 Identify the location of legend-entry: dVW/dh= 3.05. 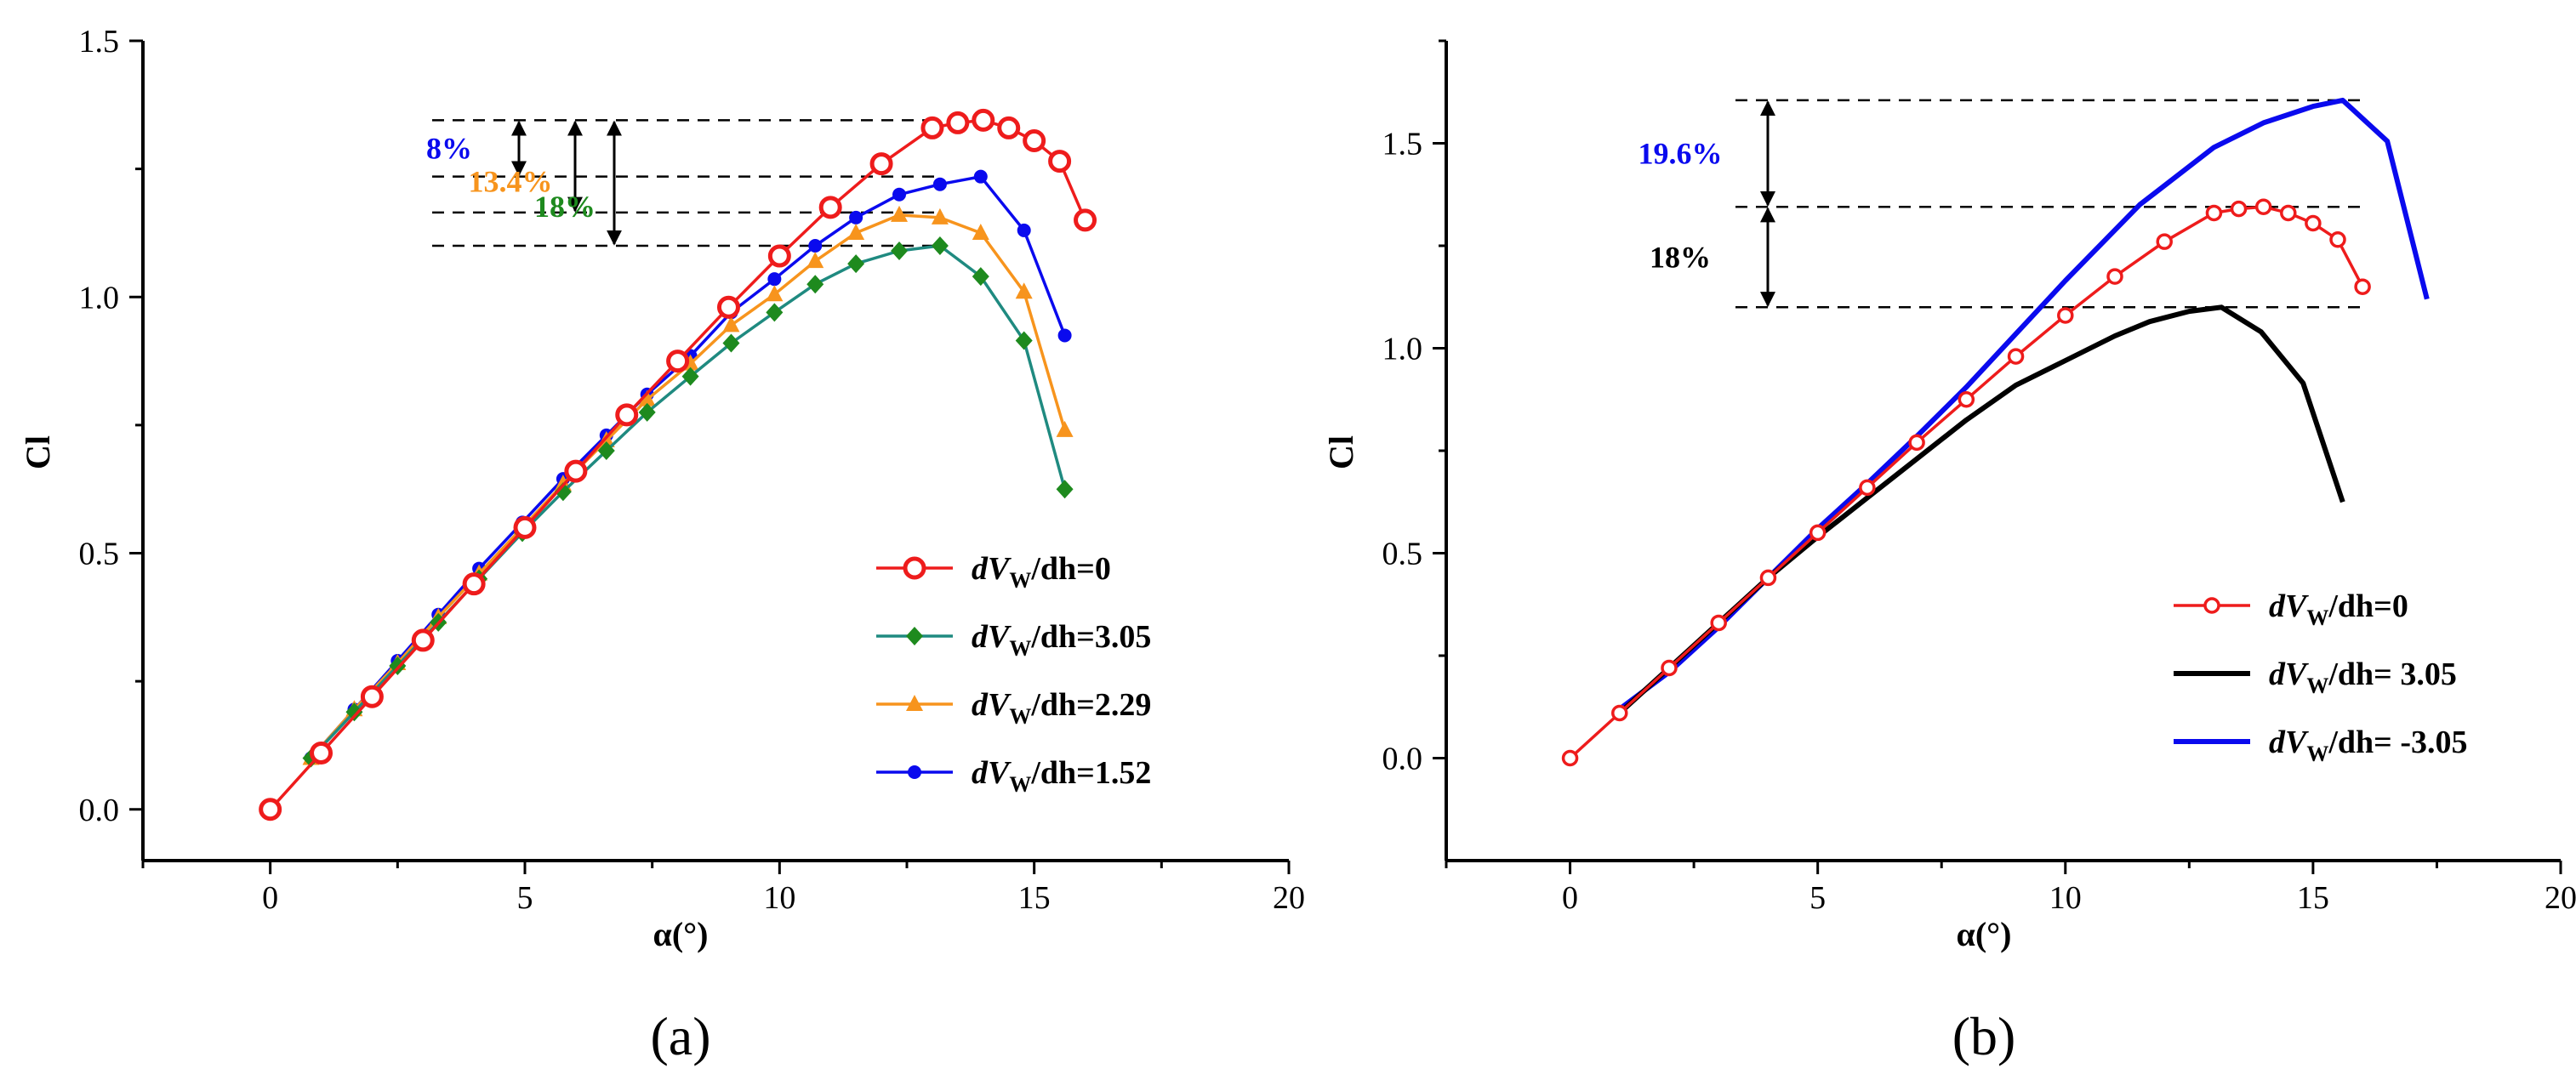
(2315, 677).